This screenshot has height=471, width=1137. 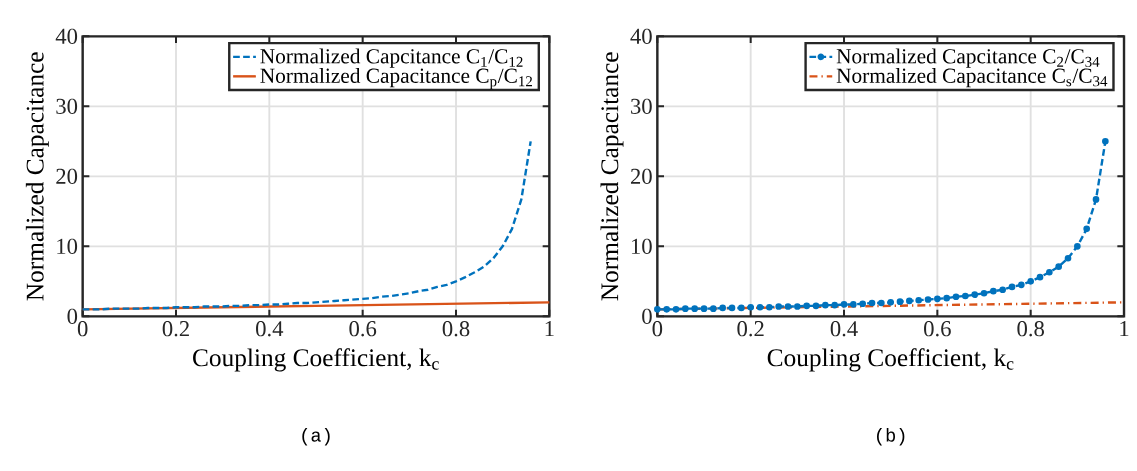 What do you see at coordinates (972, 77) in the screenshot?
I see `legend-label: Normalized Capacitance C$_{s}$/C$_{34}$` at bounding box center [972, 77].